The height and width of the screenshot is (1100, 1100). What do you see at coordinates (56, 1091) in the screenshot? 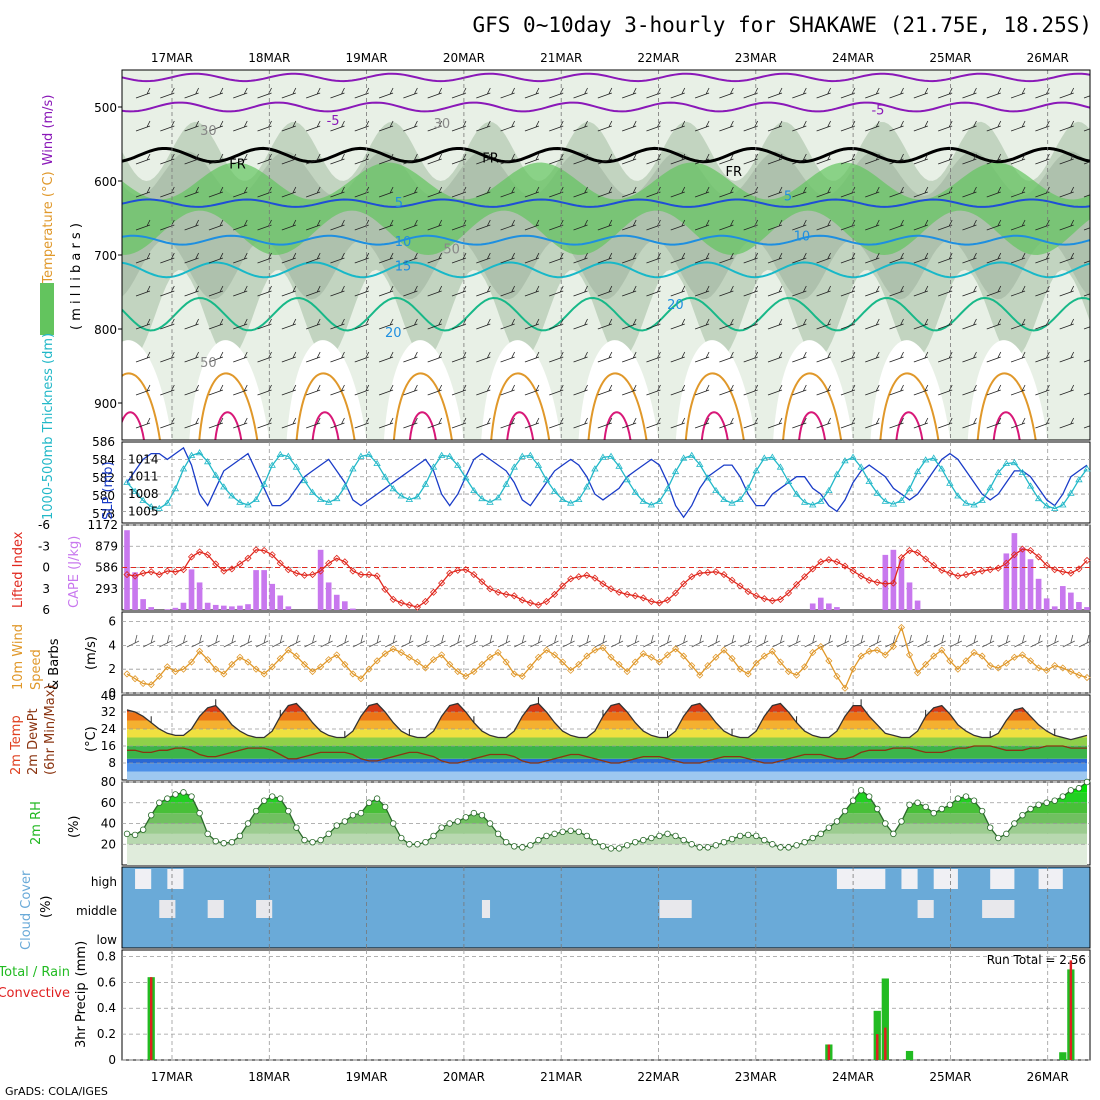
I see `credit-text: GrADS: COLA/IGES` at bounding box center [56, 1091].